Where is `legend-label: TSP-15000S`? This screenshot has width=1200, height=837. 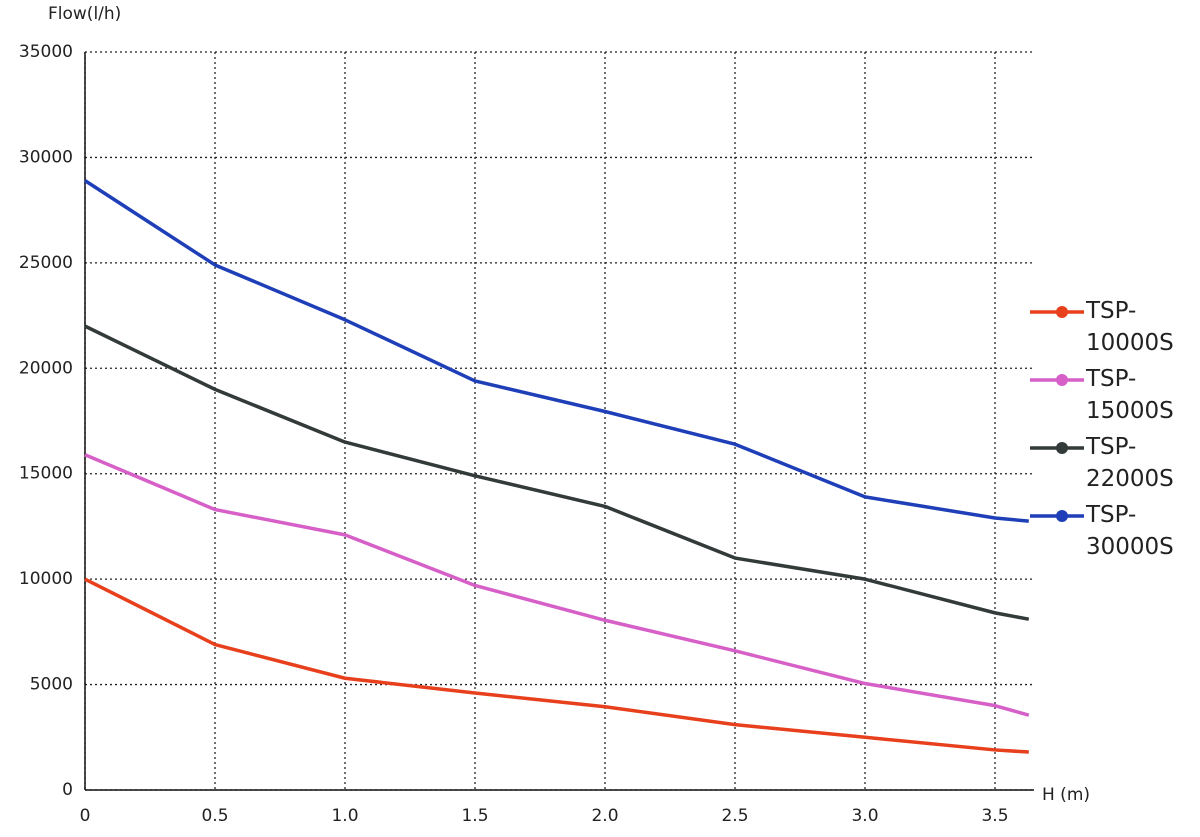
legend-label: TSP-15000S is located at coordinates (1130, 395).